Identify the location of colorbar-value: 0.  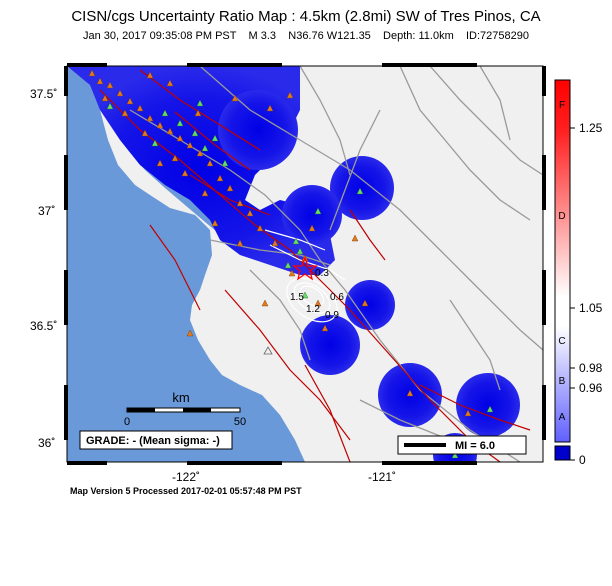
(582, 460).